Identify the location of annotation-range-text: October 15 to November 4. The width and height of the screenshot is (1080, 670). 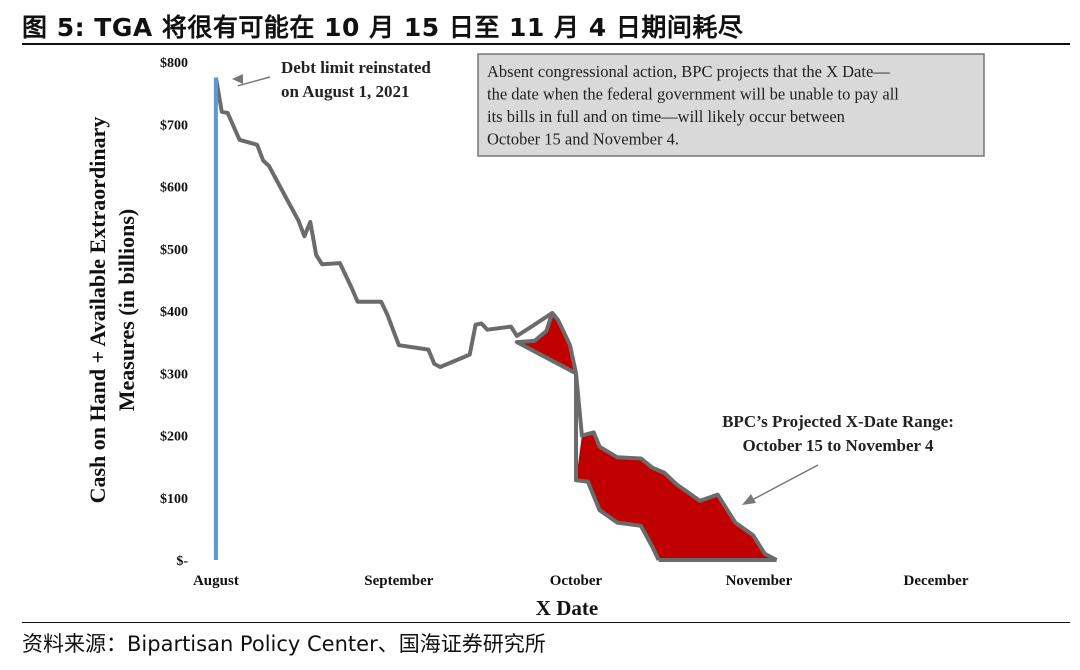
(838, 445).